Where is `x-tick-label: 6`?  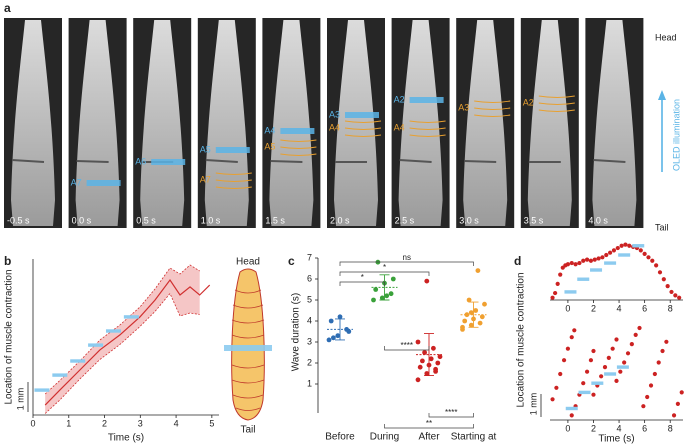 x-tick-label: 6 is located at coordinates (644, 308).